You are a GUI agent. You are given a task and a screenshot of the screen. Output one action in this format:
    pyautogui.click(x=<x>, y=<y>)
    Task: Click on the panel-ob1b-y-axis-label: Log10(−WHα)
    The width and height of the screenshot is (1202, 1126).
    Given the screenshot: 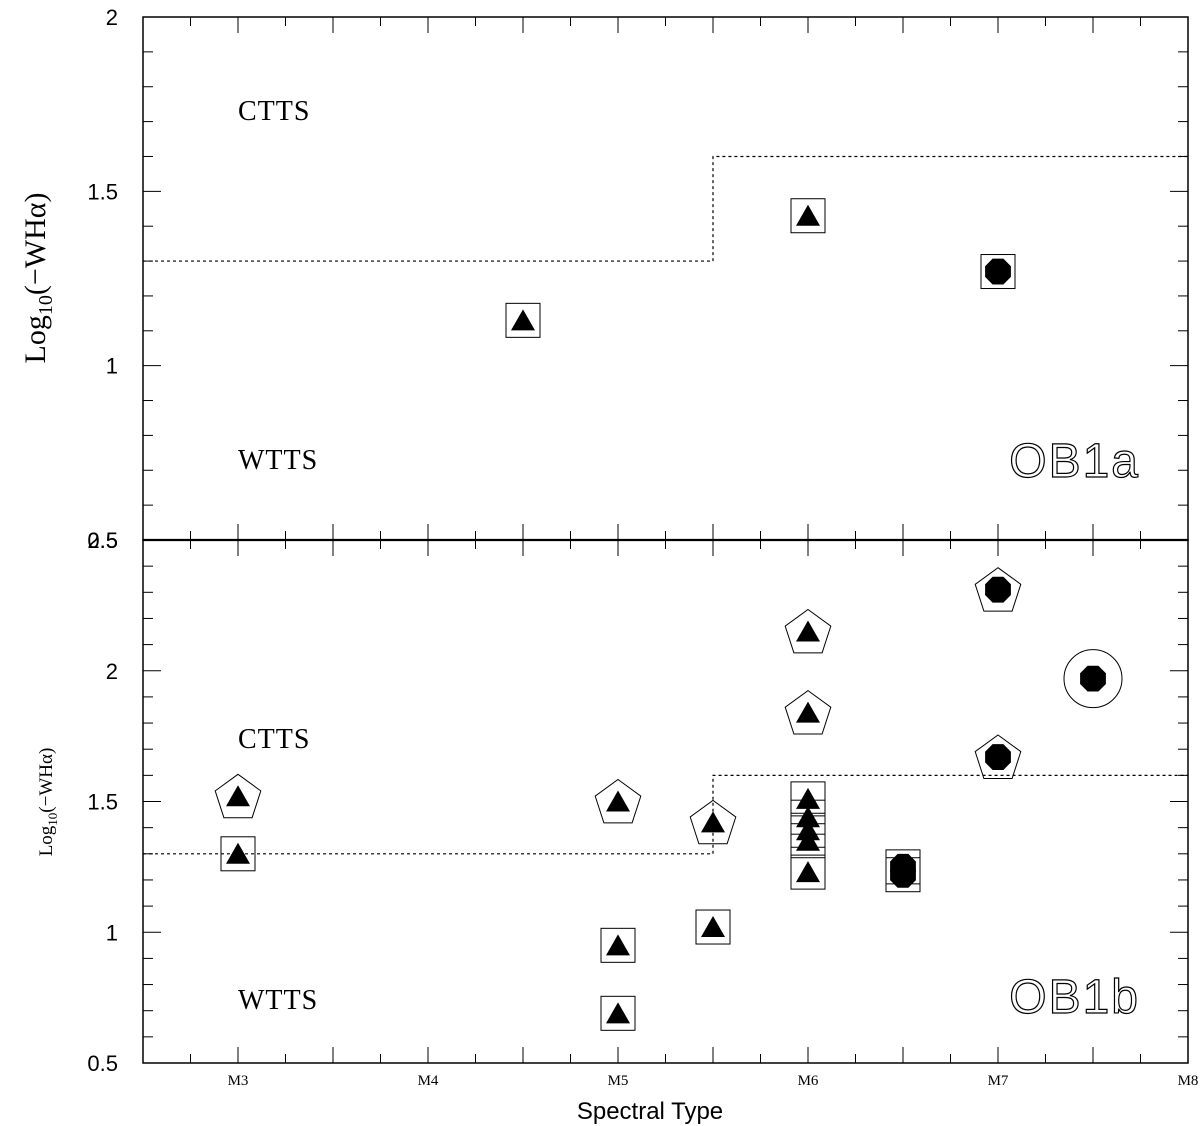 What is the action you would take?
    pyautogui.click(x=48, y=802)
    